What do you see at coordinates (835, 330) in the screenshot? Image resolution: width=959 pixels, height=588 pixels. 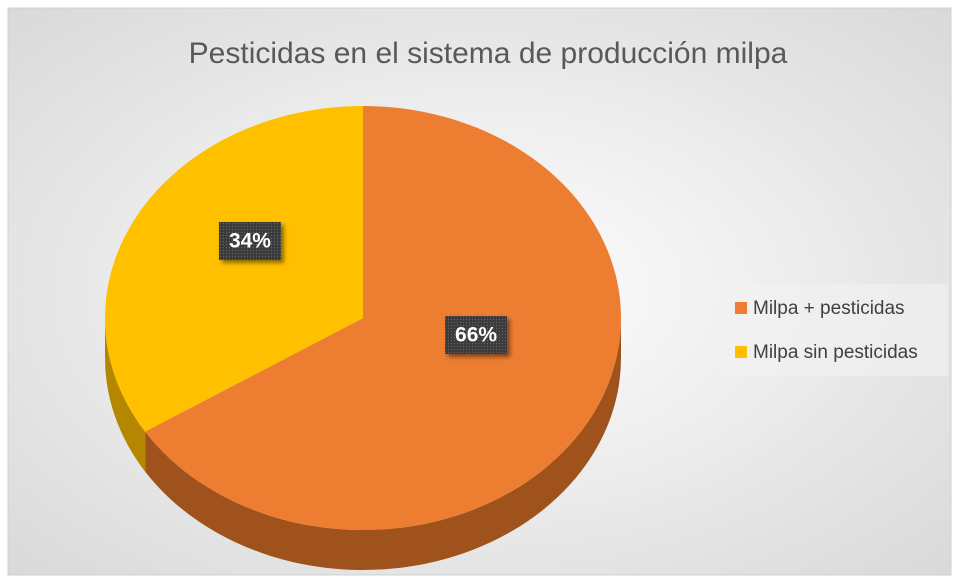 I see `legend-box` at bounding box center [835, 330].